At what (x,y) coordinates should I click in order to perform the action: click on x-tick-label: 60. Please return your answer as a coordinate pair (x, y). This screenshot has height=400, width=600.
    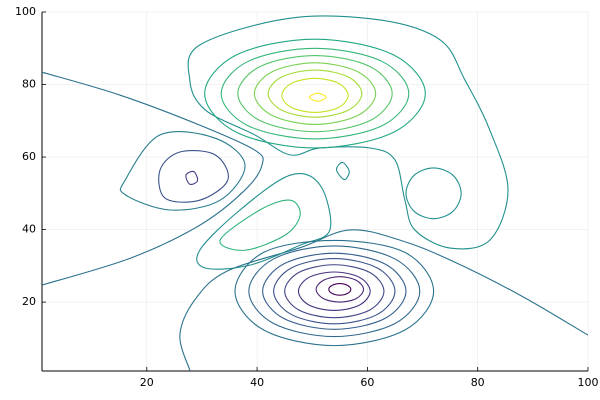
    Looking at the image, I should click on (367, 382).